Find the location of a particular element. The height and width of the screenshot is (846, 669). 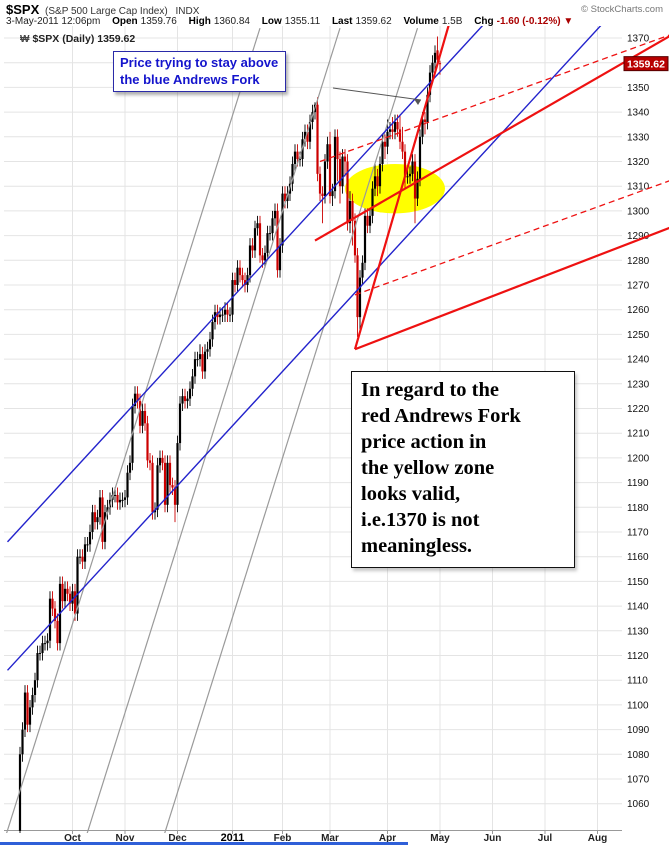

svg-text: 1300 is located at coordinates (638, 211).